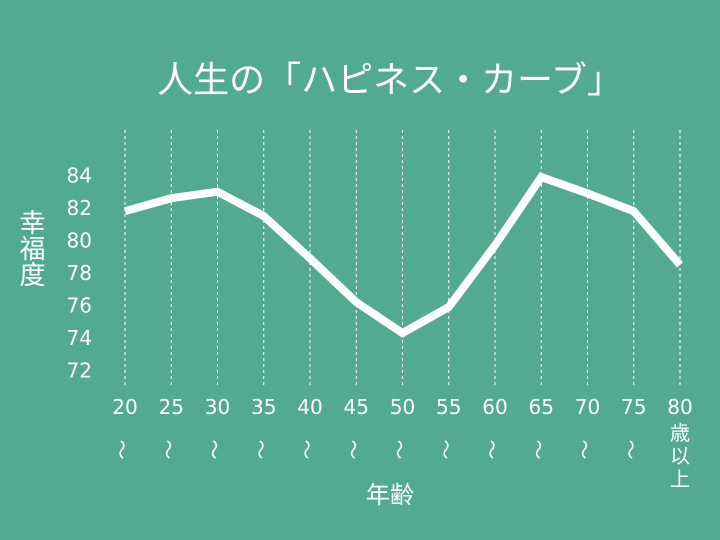 The width and height of the screenshot is (720, 540). I want to click on y-tick-label: 72, so click(79, 371).